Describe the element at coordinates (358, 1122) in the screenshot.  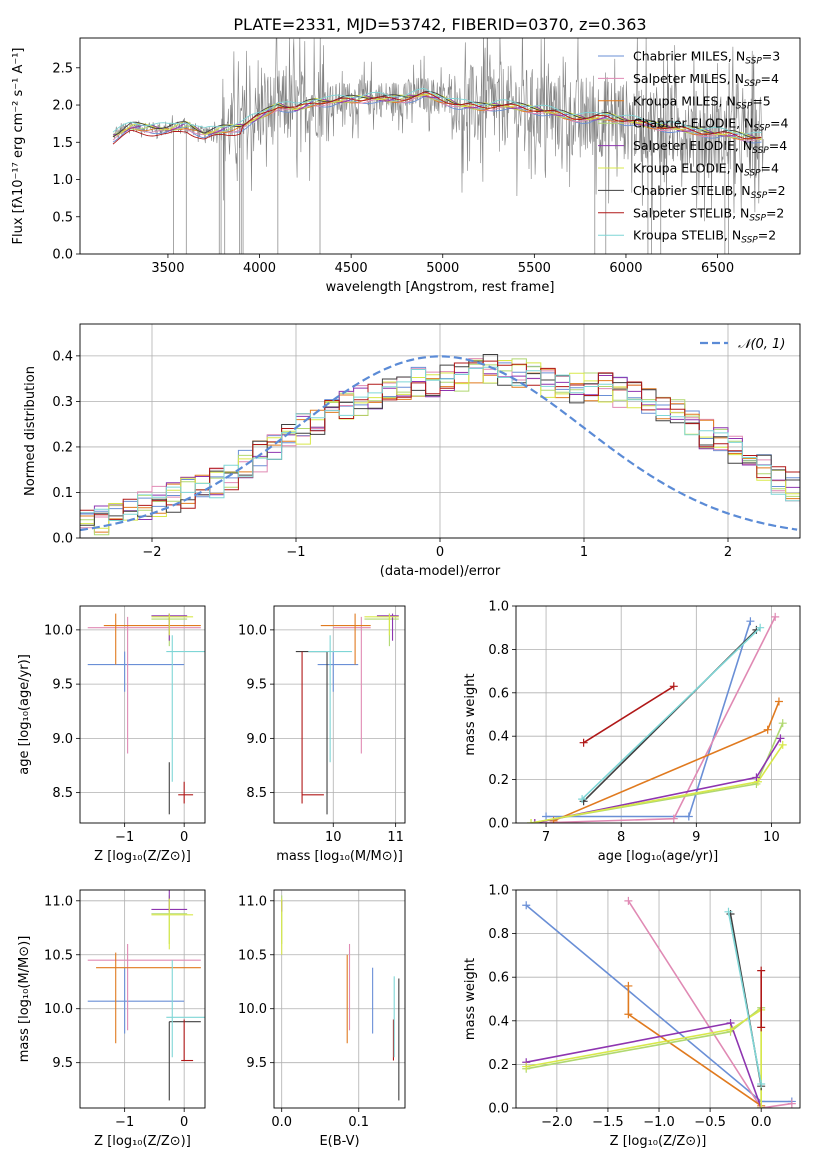
I see `x-tick-label: 0.1` at that location.